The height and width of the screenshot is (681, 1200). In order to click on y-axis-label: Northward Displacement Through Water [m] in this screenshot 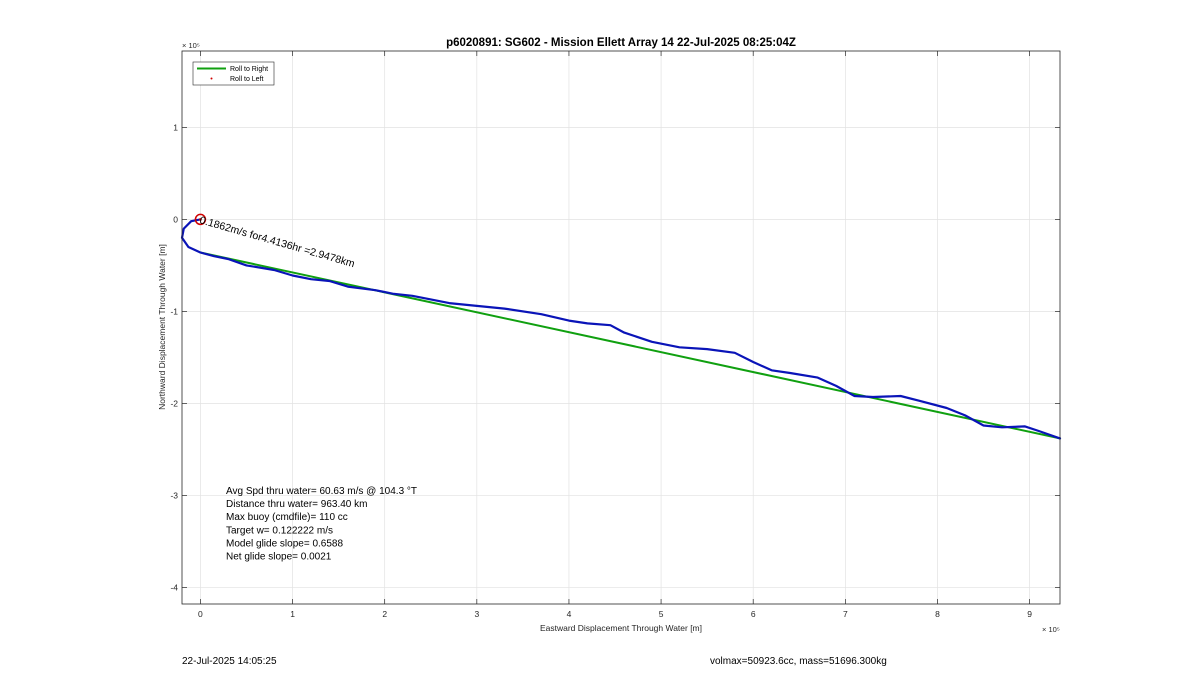, I will do `click(162, 327)`.